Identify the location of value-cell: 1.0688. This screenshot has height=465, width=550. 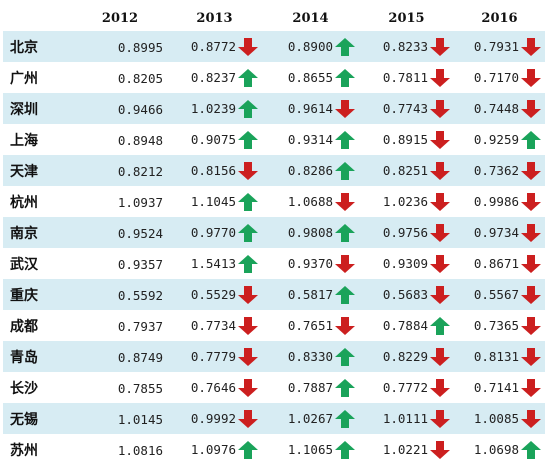
(310, 201).